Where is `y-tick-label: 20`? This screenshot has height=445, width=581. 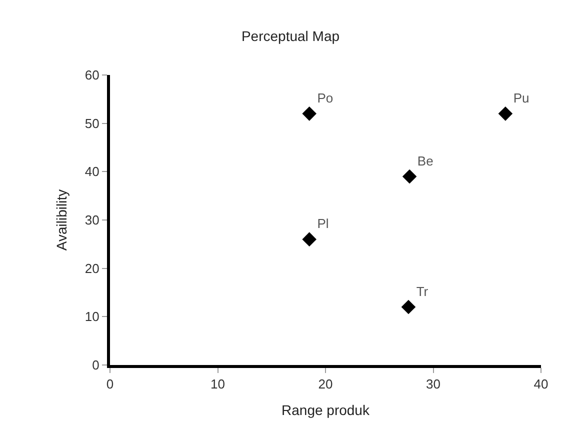 y-tick-label: 20 is located at coordinates (92, 268).